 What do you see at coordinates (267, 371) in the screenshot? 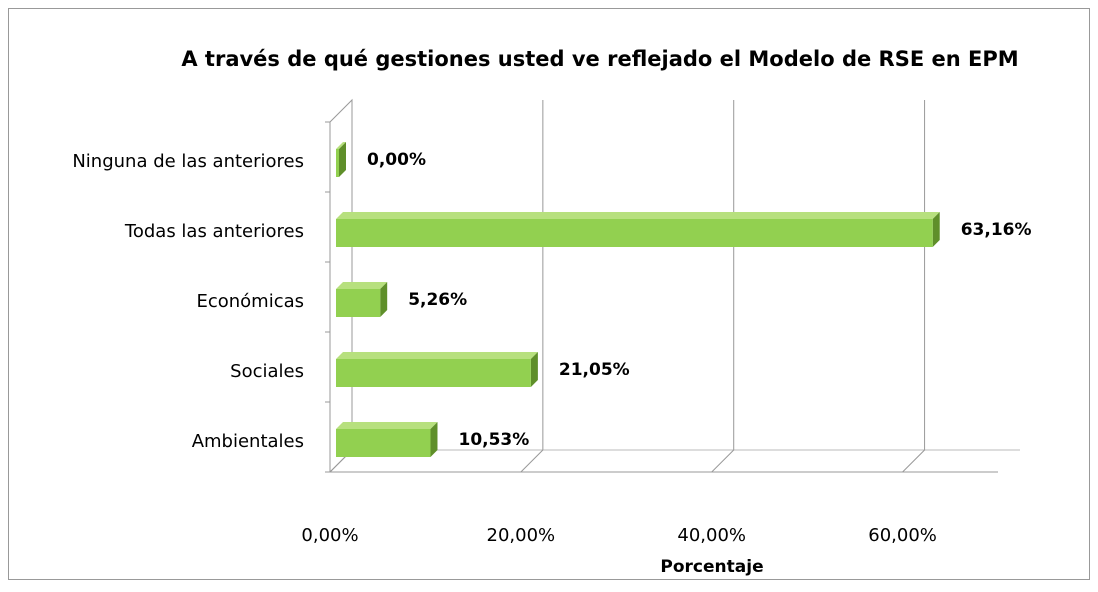
I see `y-tick-label: Sociales` at bounding box center [267, 371].